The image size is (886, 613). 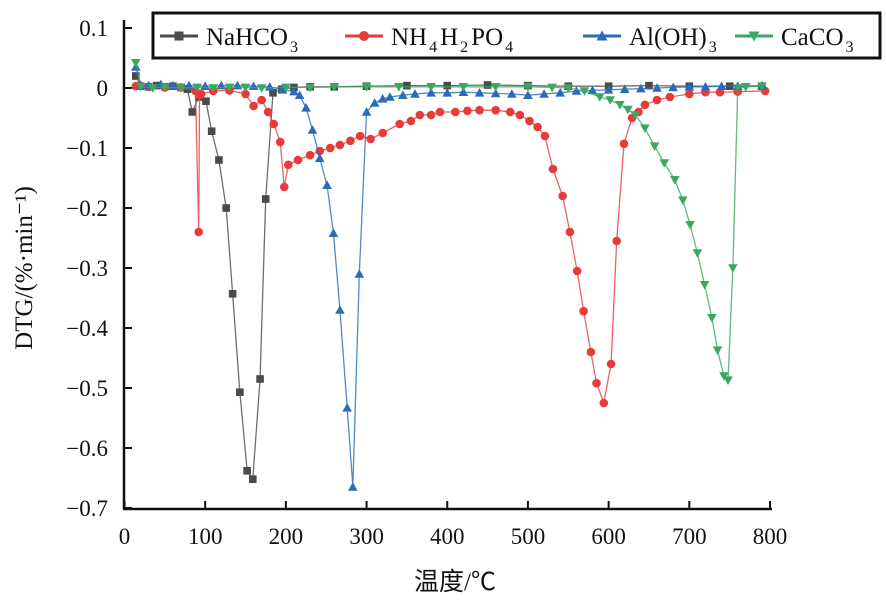 I want to click on x-tick-label: 600, so click(x=608, y=536).